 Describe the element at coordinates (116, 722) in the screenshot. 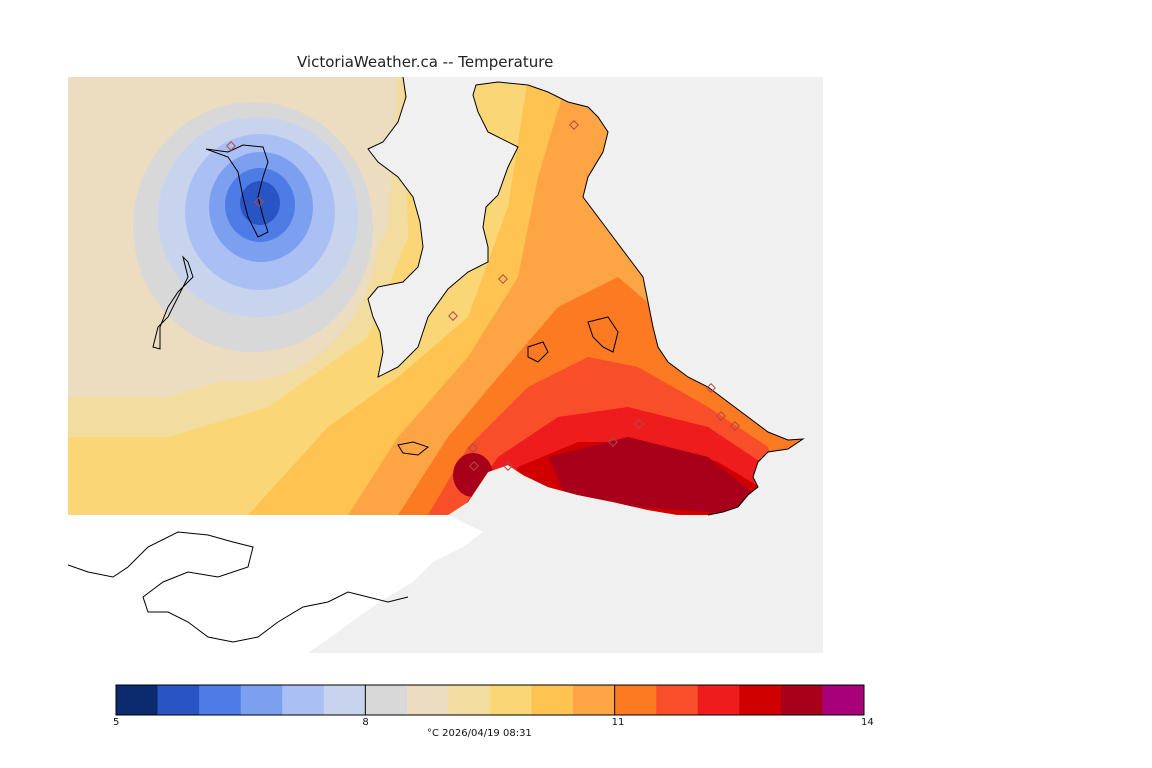

I see `legend-tick-label: 5` at that location.